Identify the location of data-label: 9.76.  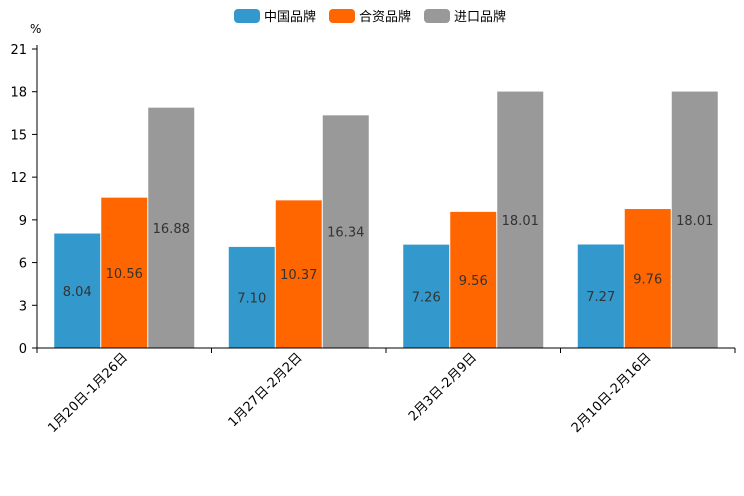
(647, 280).